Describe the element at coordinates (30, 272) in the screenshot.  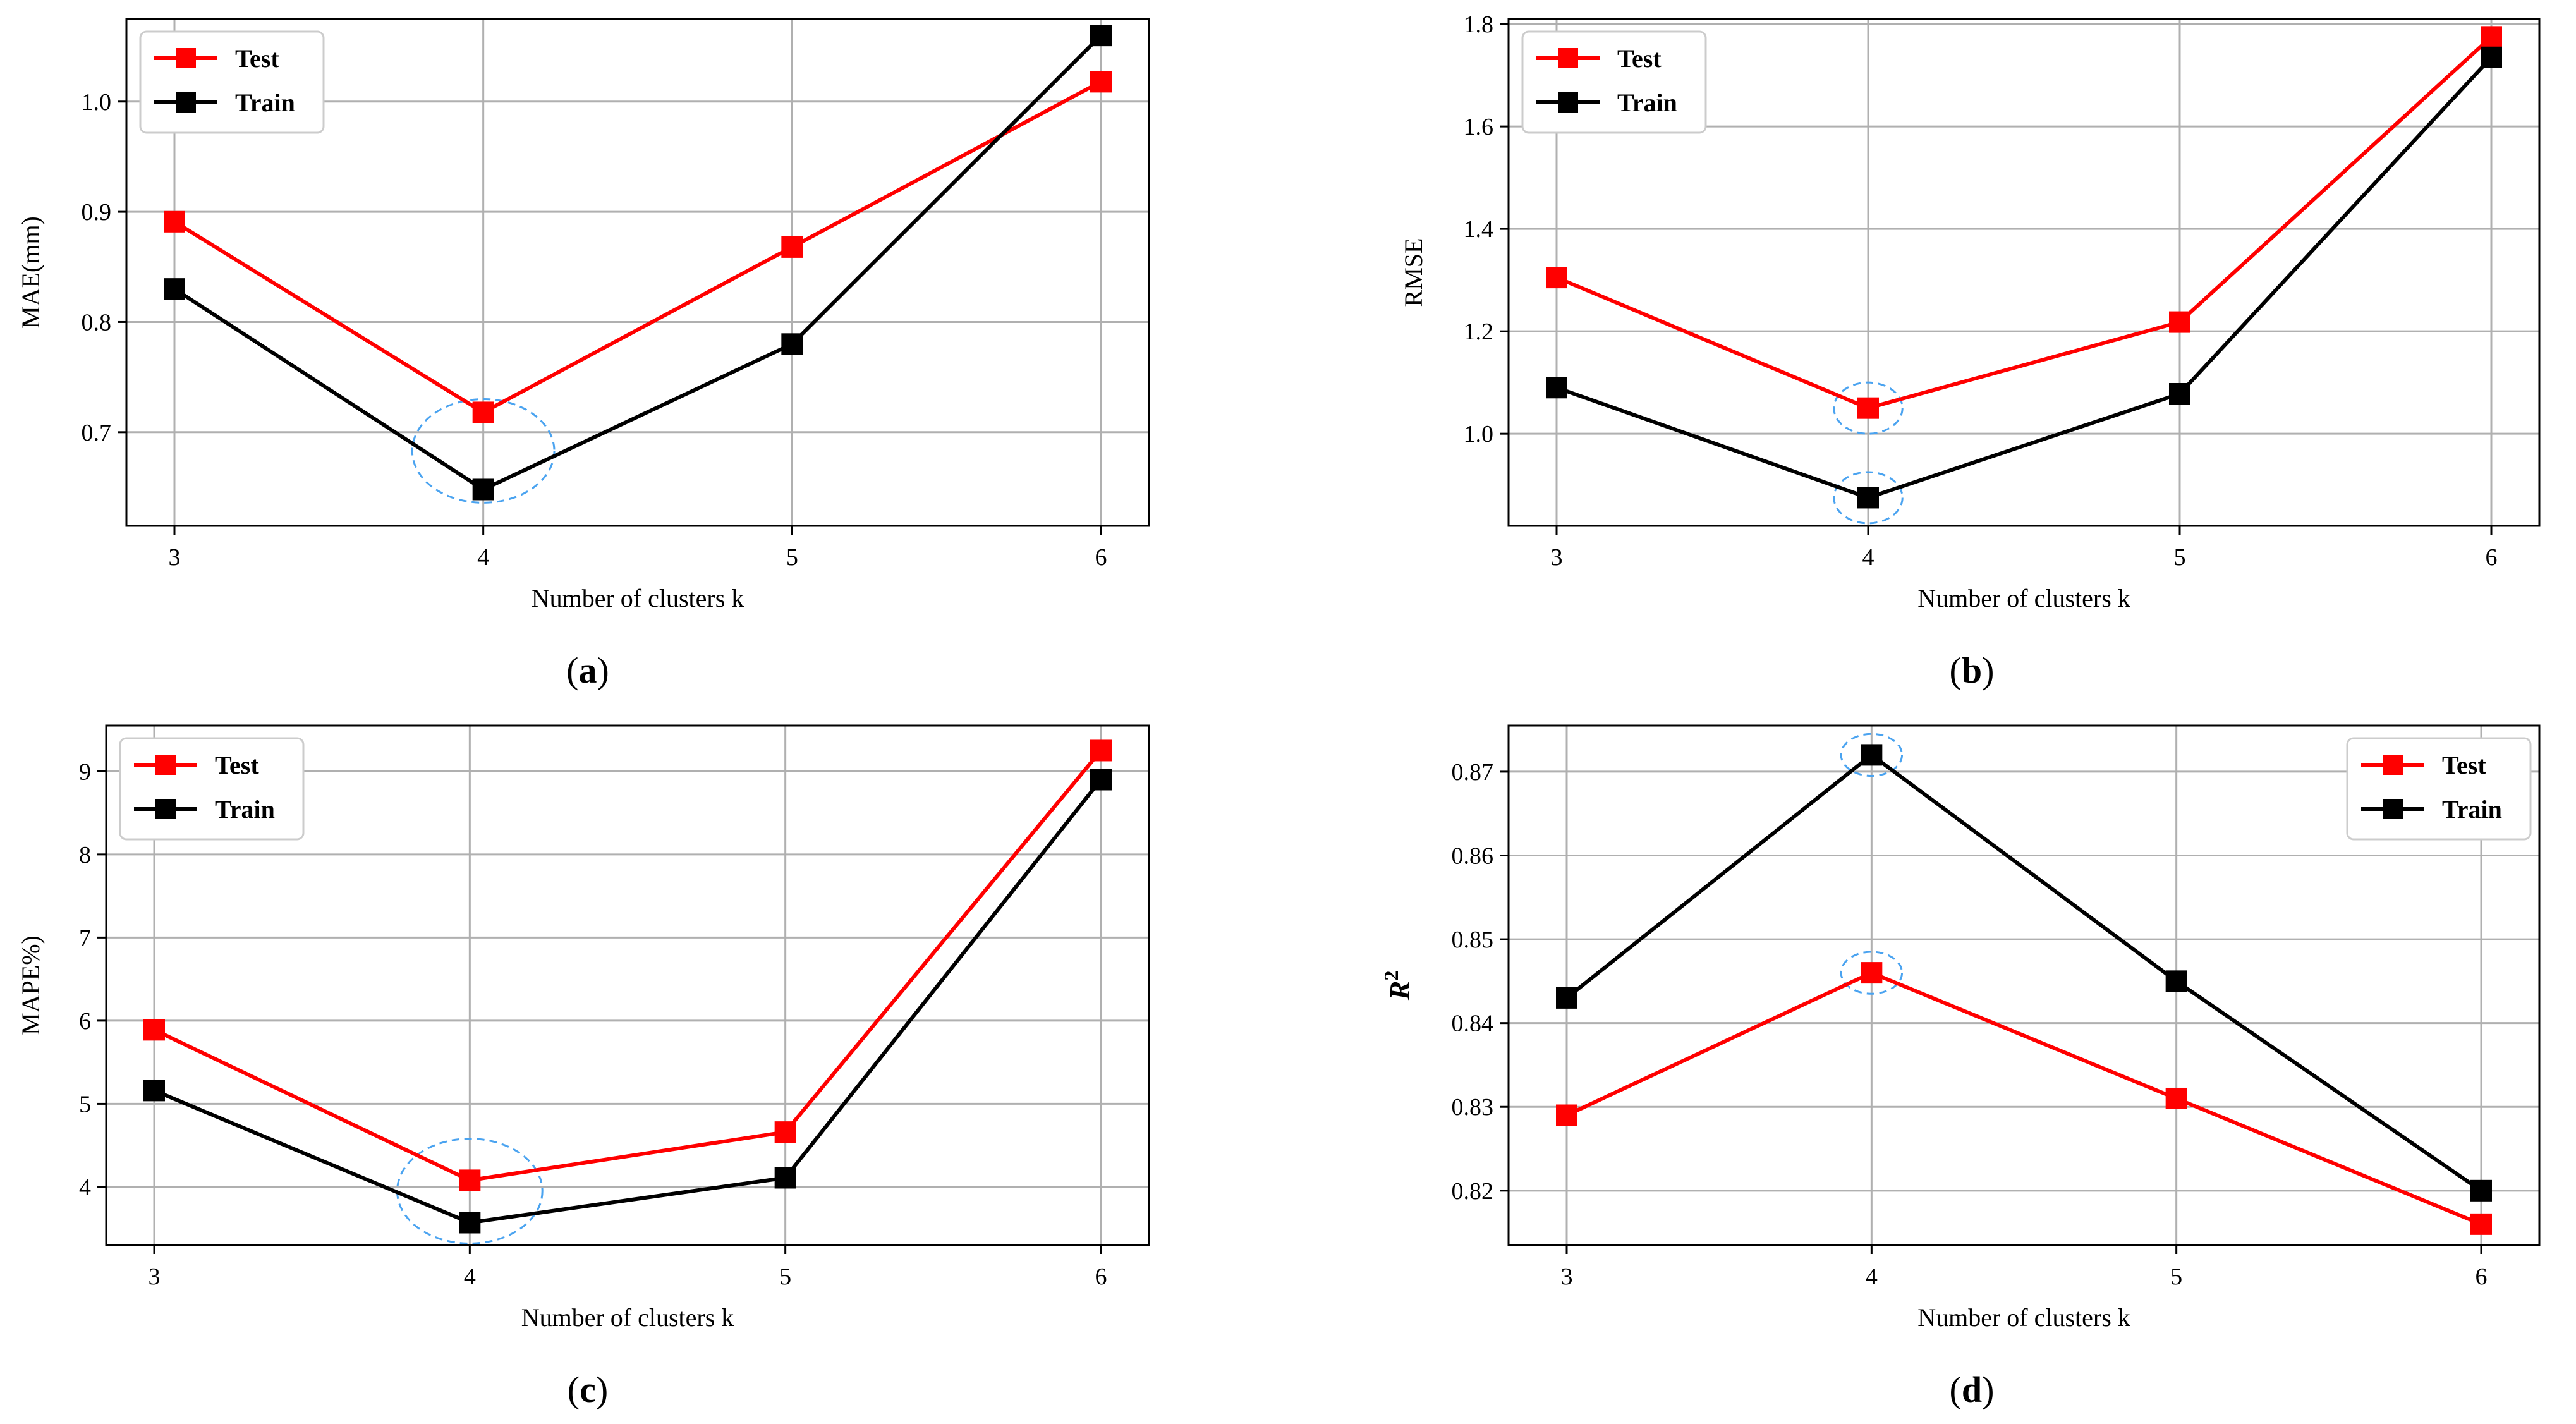
I see `y-axis-title: MAE(mm)` at that location.